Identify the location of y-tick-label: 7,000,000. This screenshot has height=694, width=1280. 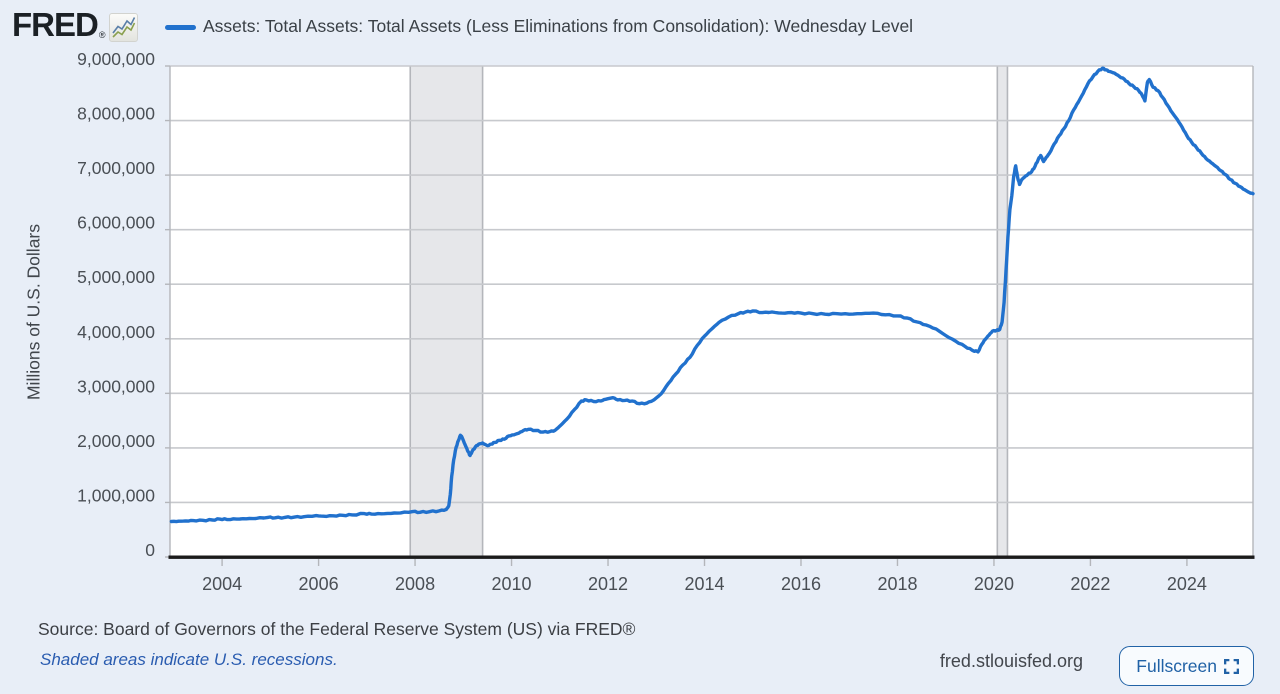
(116, 168).